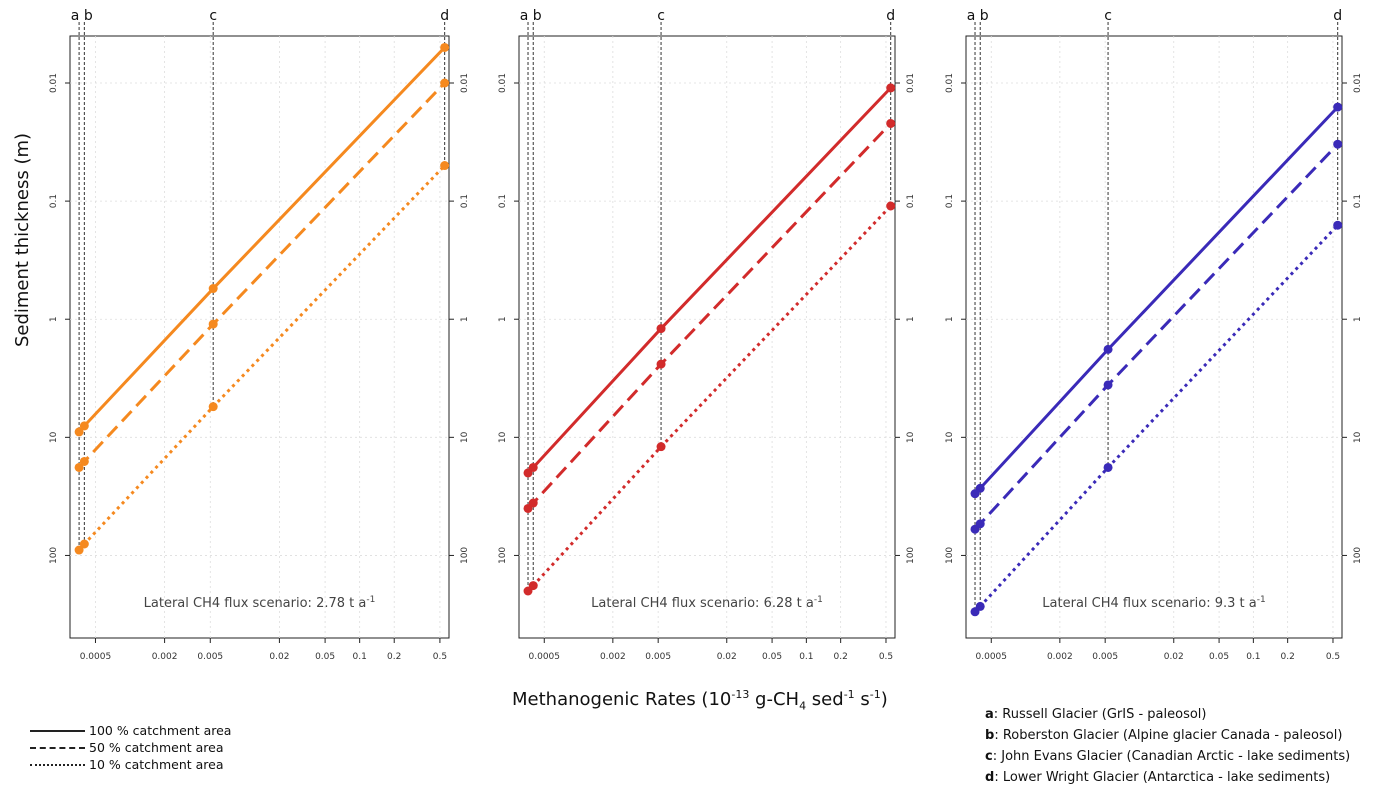 The width and height of the screenshot is (1399, 792). I want to click on panel1-x-tick-label: 0.1, so click(359, 657).